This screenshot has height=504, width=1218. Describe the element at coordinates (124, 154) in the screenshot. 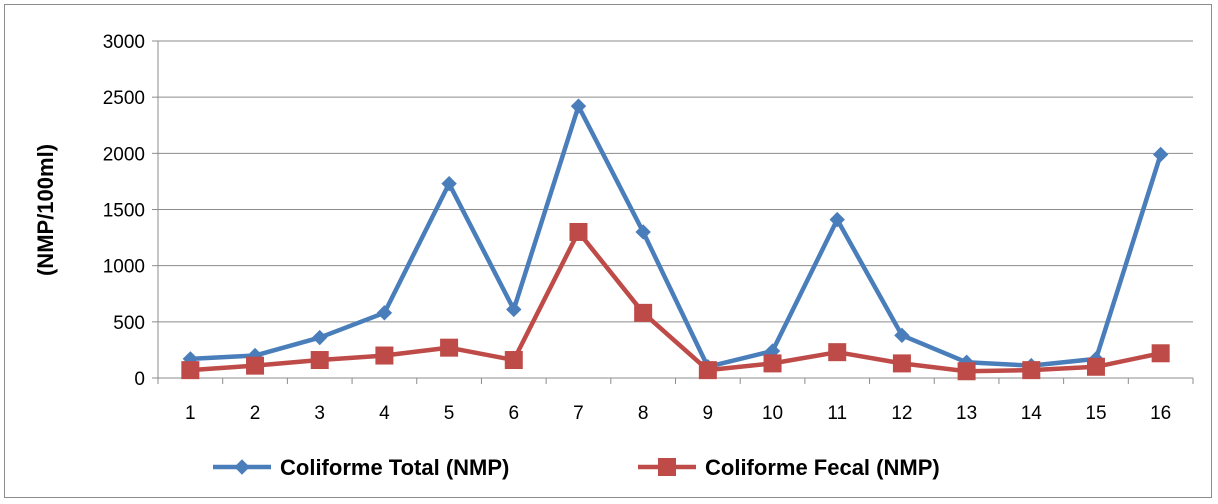

I see `y-tick-label-2000: 2000` at that location.